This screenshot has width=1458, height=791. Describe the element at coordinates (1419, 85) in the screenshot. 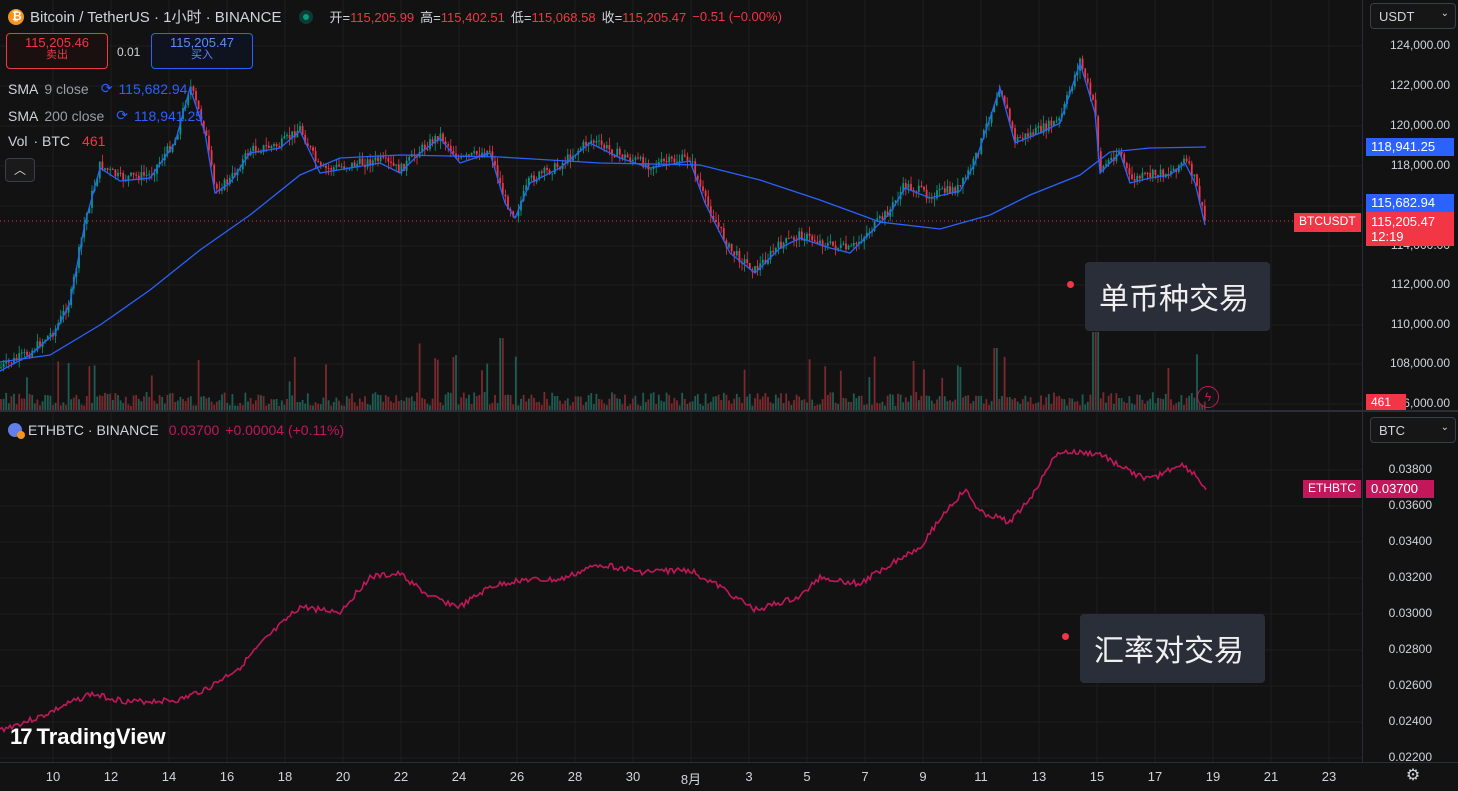

I see `main-price-tick: 122,000.00` at that location.